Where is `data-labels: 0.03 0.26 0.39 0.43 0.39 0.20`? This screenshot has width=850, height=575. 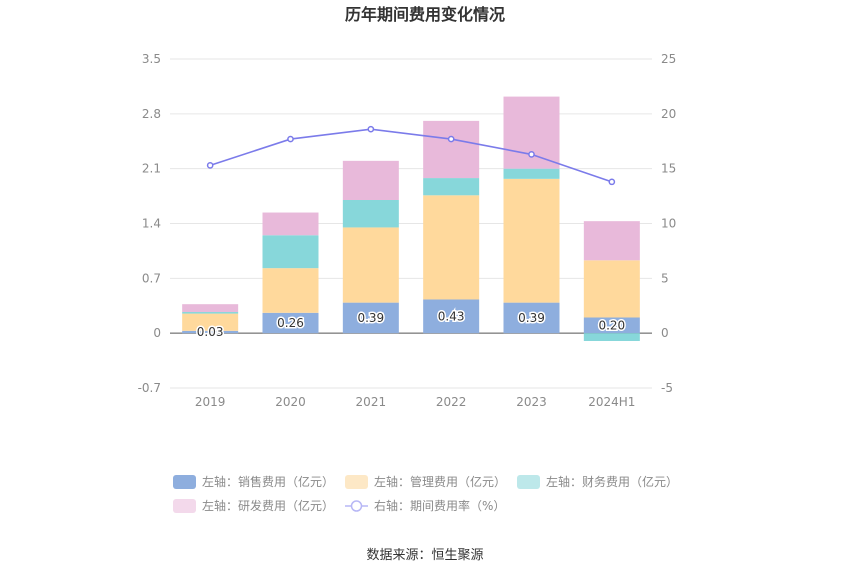 data-labels: 0.03 0.26 0.39 0.43 0.39 0.20 is located at coordinates (410, 324).